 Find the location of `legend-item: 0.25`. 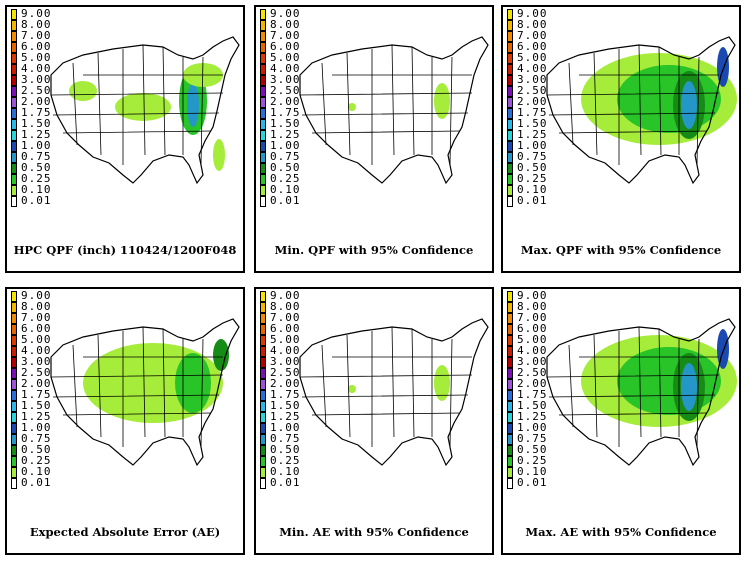

legend-item: 0.25 is located at coordinates (44, 460).